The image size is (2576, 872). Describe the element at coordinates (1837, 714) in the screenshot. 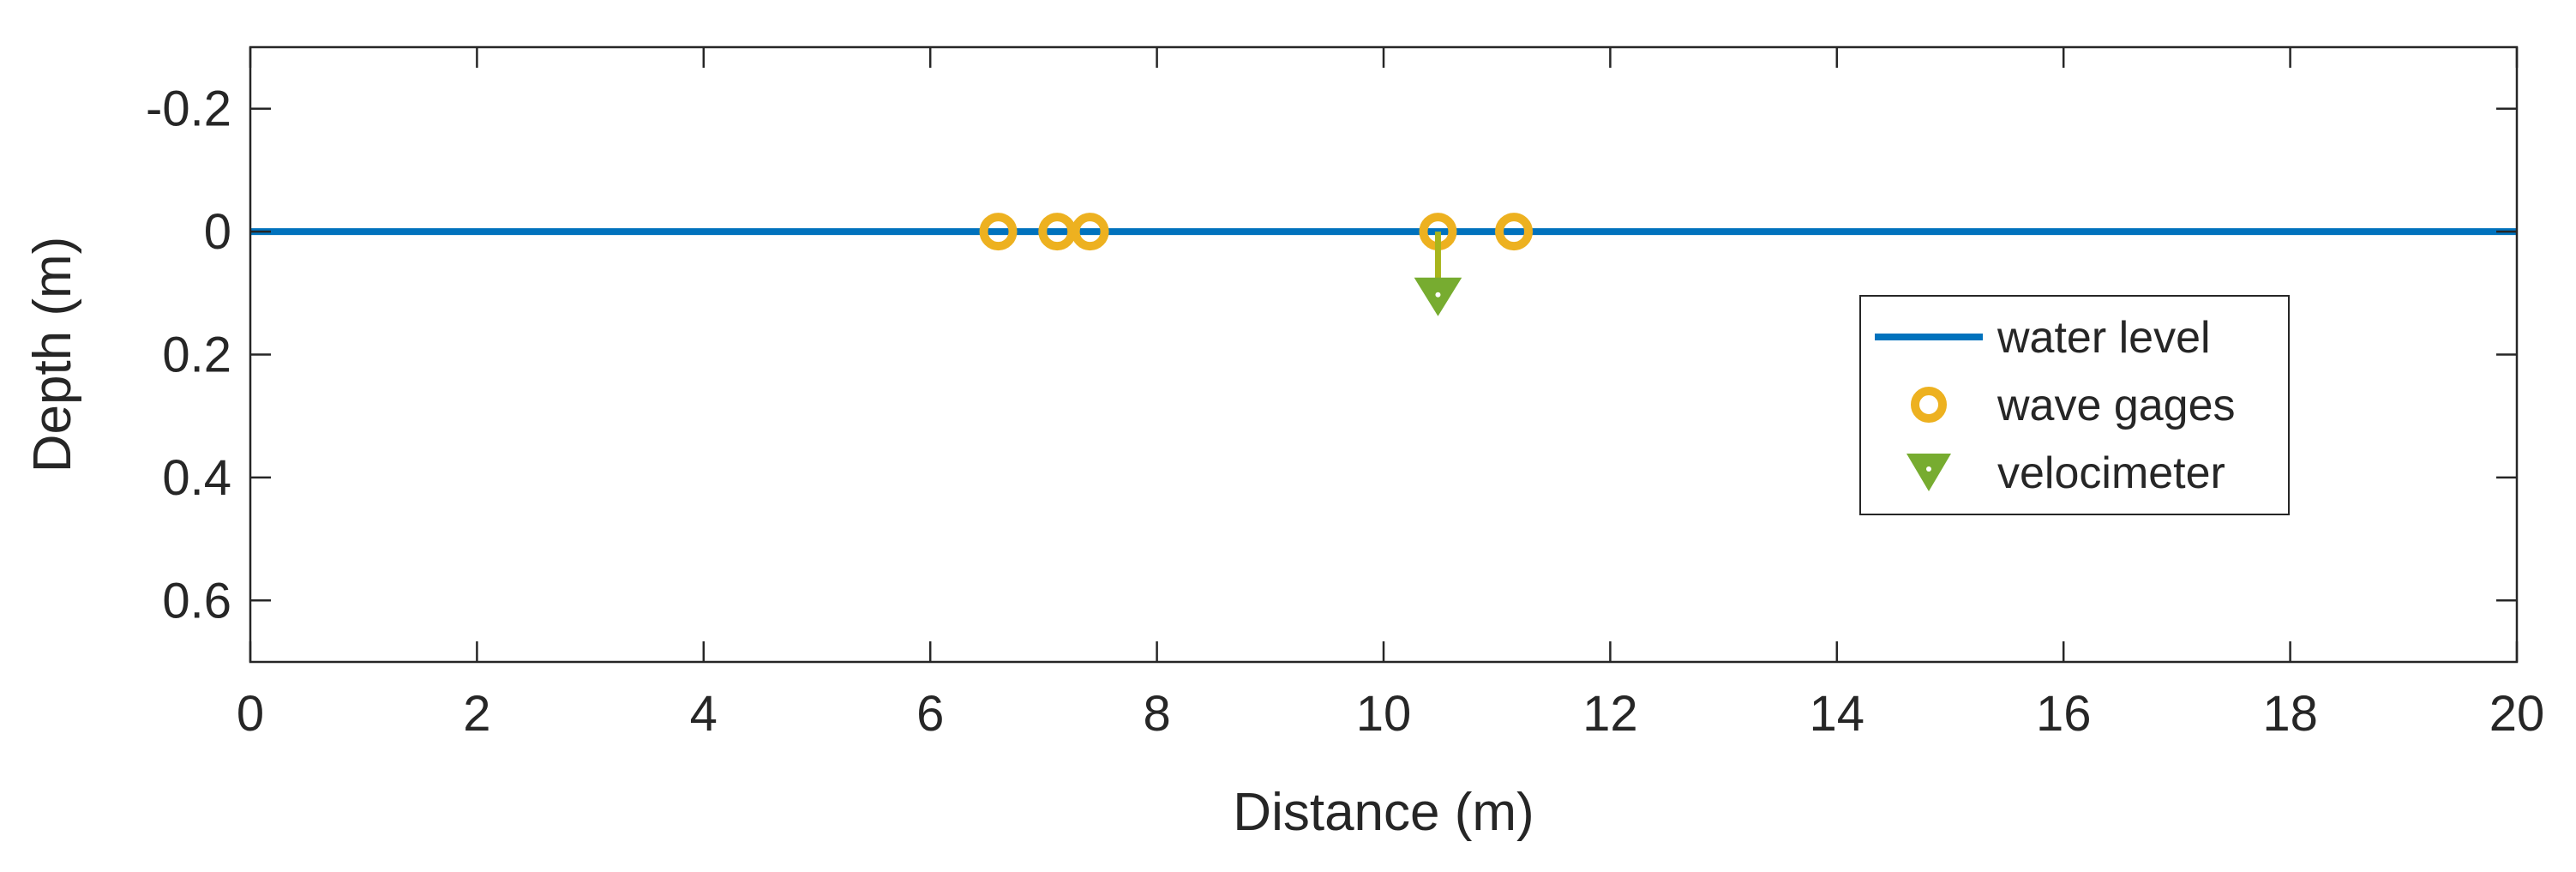

I see `x-tick-label: 14` at that location.